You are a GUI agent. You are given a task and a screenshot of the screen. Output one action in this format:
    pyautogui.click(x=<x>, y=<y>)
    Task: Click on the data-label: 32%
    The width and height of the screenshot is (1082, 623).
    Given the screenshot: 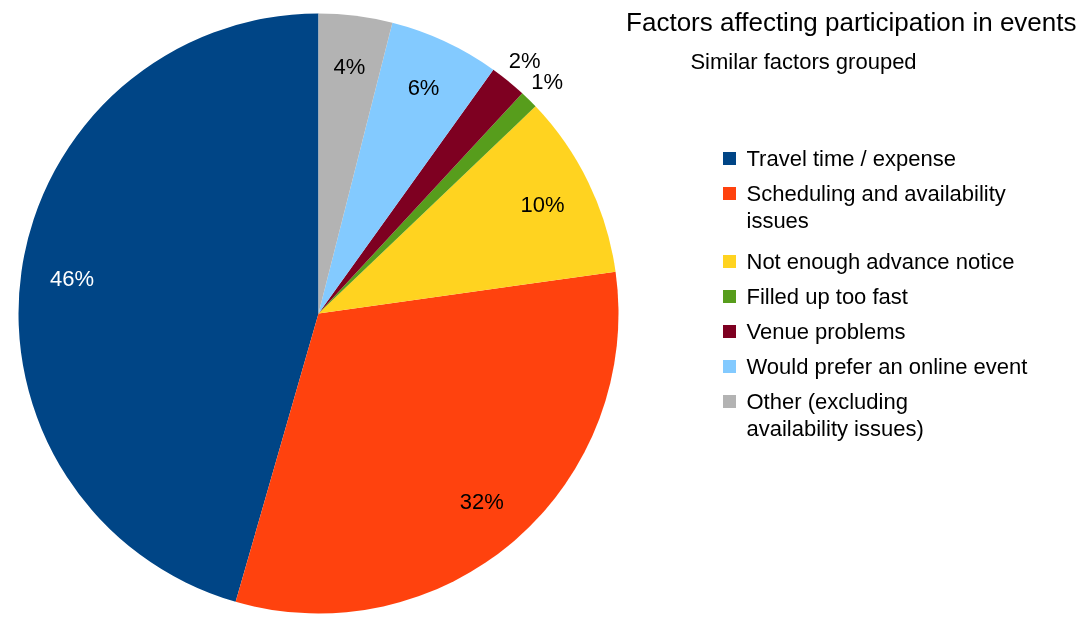 What is the action you would take?
    pyautogui.click(x=481, y=501)
    